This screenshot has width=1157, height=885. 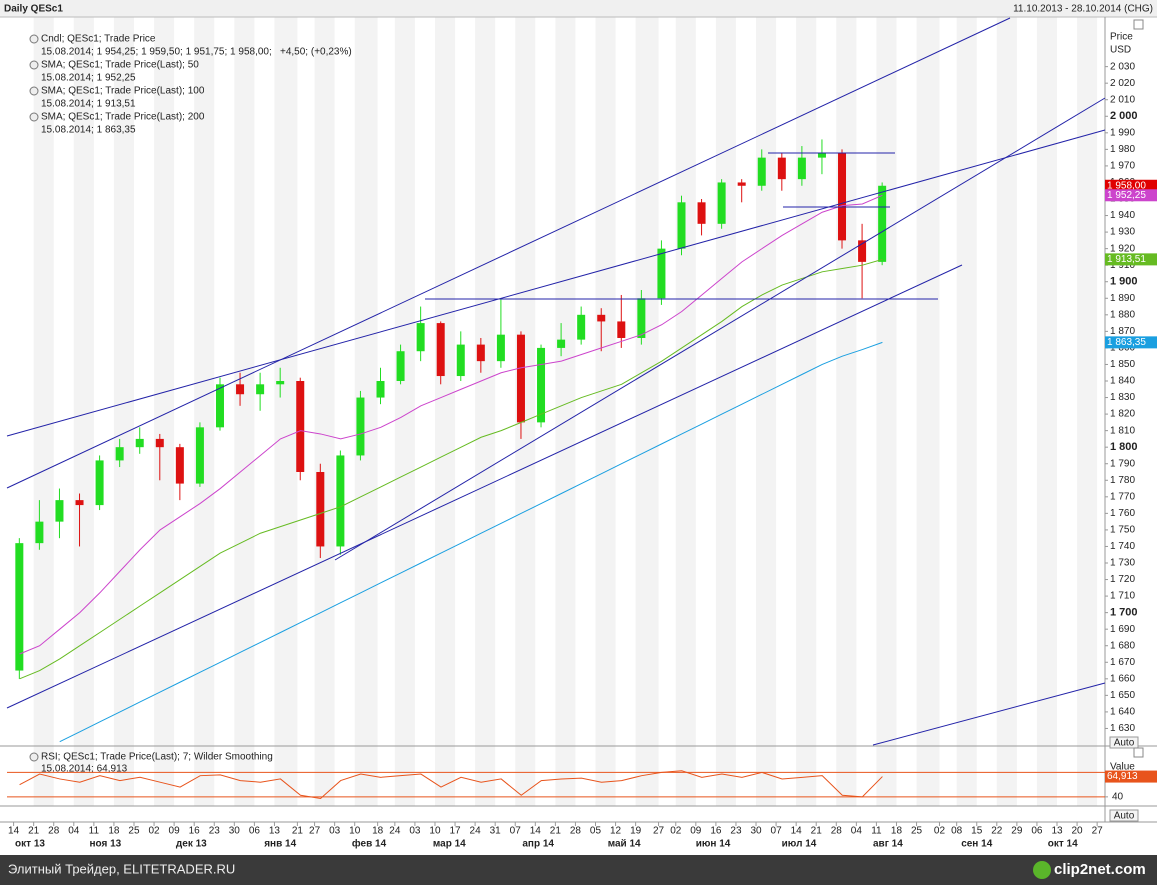 I want to click on x-tick-label: 16, so click(x=716, y=831).